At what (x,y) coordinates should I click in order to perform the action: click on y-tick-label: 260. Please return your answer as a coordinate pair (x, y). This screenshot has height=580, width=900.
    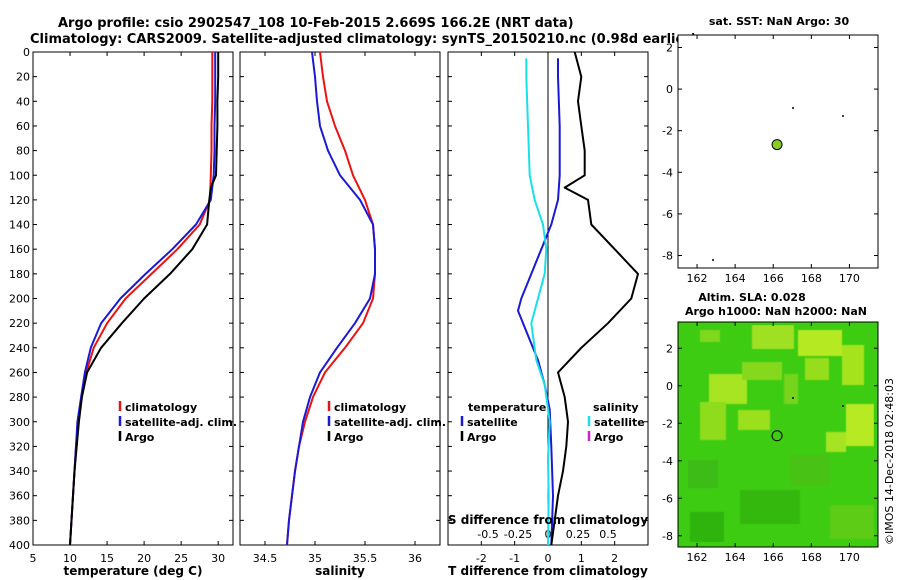
    Looking at the image, I should click on (19, 372).